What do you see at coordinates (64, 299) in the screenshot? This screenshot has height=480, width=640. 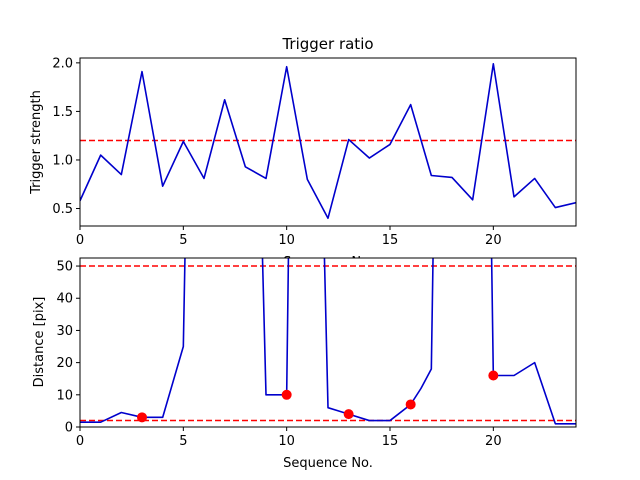 I see `y-tick-label: 40` at bounding box center [64, 299].